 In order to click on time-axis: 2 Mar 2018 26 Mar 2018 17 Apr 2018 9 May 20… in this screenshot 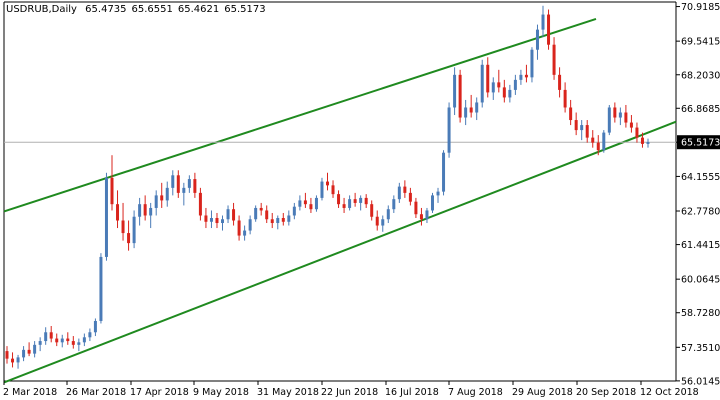, I will do `click(351, 389)`.